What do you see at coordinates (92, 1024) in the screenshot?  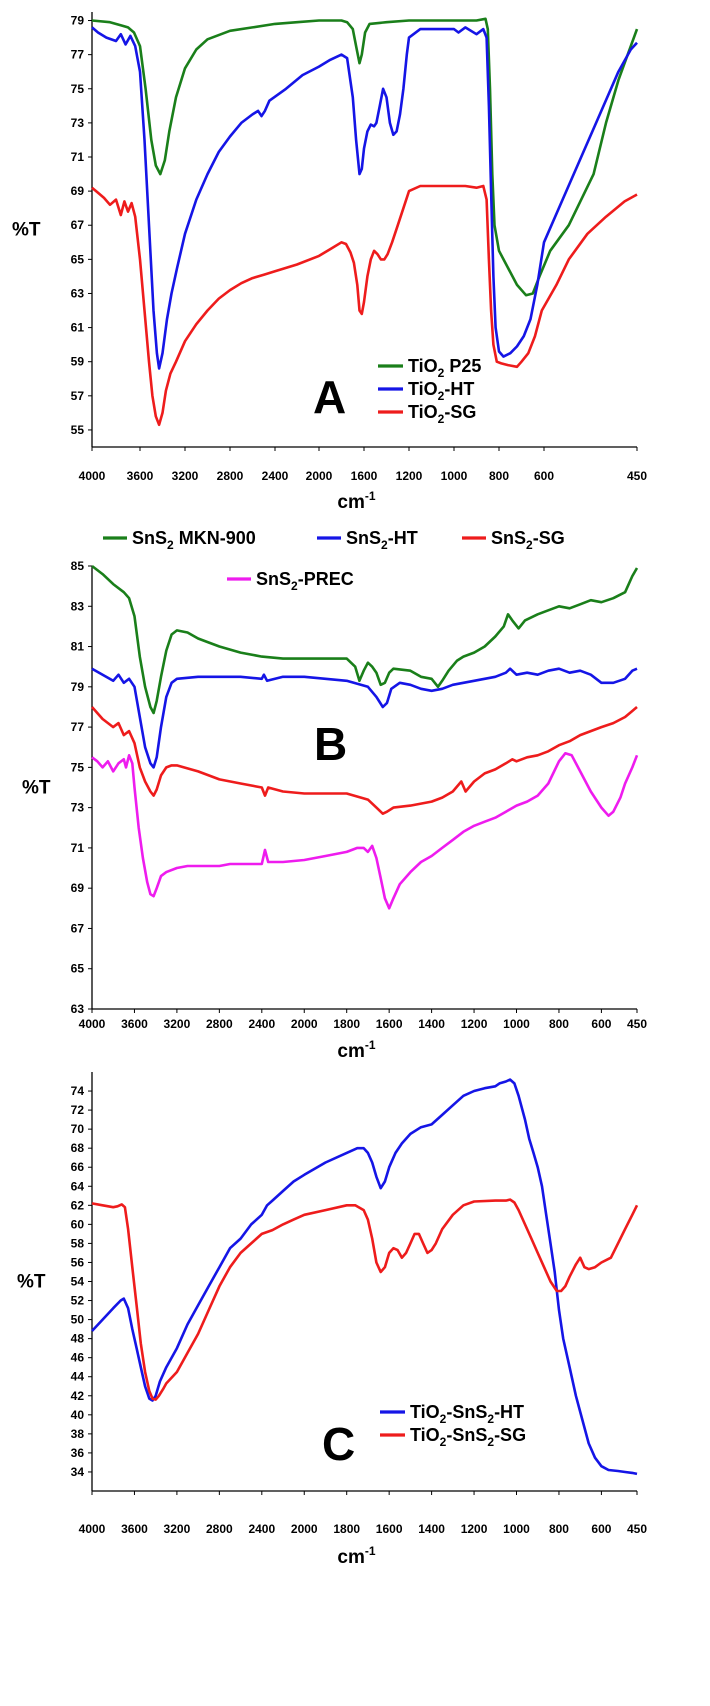 I see `x-tick-label: 4000` at bounding box center [92, 1024].